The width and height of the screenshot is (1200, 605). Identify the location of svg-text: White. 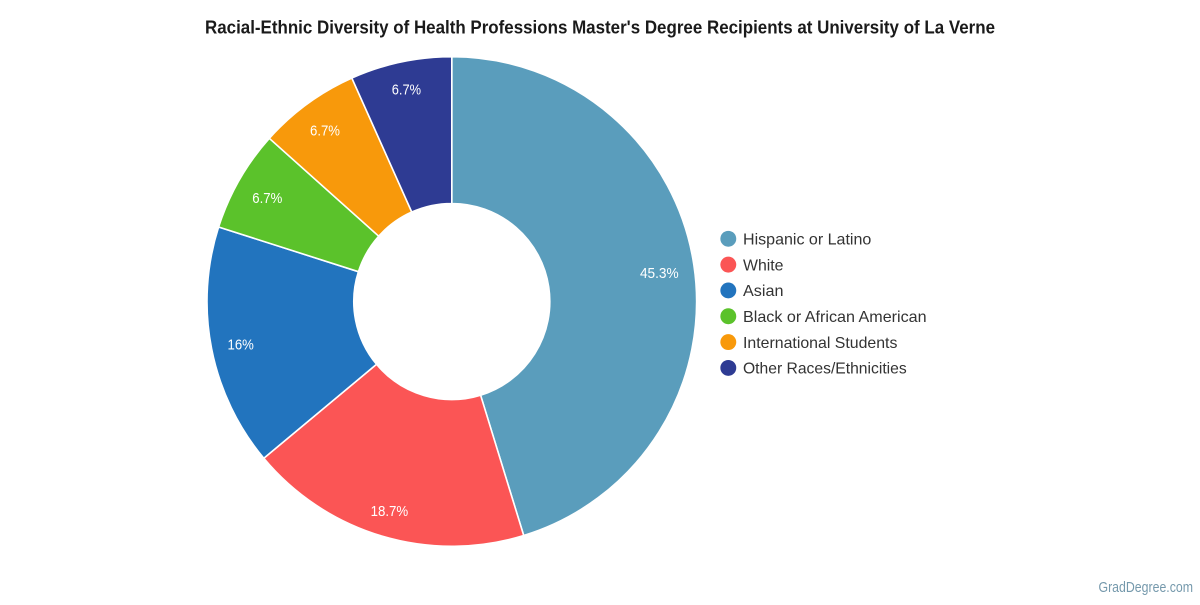
(763, 265).